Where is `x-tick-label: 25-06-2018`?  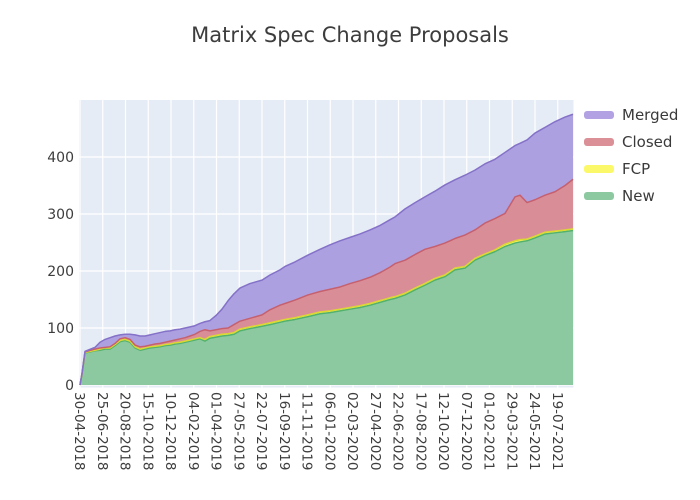
x-tick-label: 25-06-2018 is located at coordinates (102, 431).